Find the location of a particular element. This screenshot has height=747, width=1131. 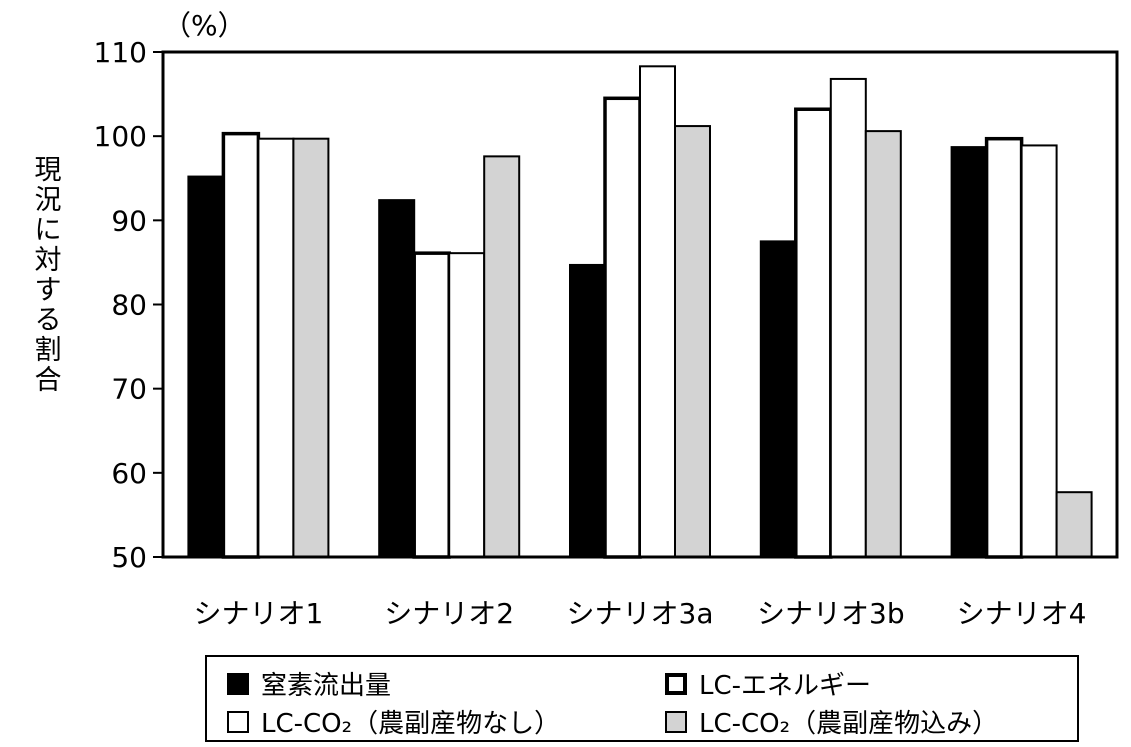

y-axis-unit-label: （%） is located at coordinates (204, 25).